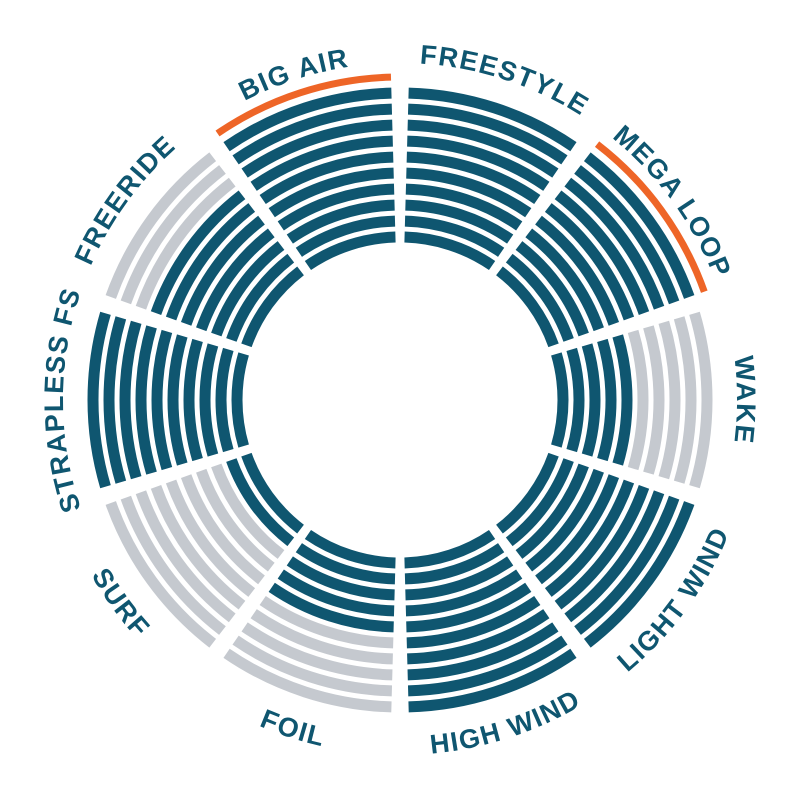 This screenshot has width=800, height=800. I want to click on segment-high-wind, so click(490, 621).